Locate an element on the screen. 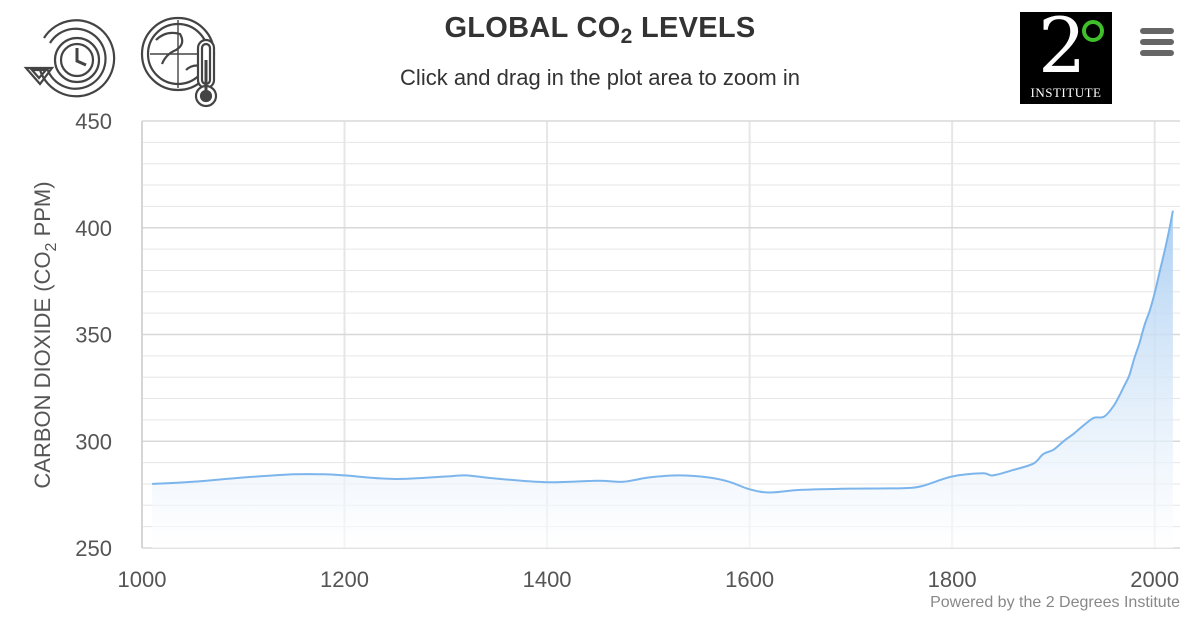  chart-title: GLOBAL CO2 LEVELS is located at coordinates (600, 30).